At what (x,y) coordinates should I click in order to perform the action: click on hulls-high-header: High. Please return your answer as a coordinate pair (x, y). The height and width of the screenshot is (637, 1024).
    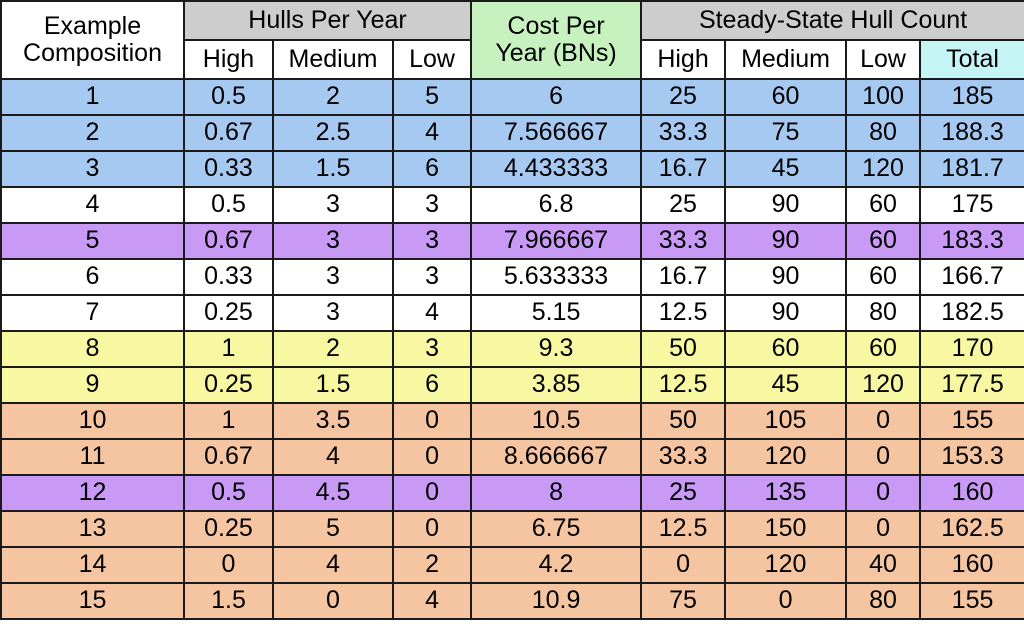
    Looking at the image, I should click on (228, 59).